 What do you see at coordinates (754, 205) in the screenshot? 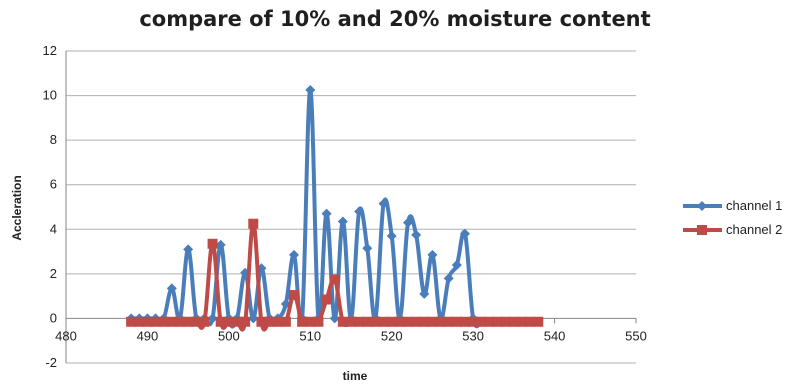
I see `legend-label-channel-1: channel 1` at bounding box center [754, 205].